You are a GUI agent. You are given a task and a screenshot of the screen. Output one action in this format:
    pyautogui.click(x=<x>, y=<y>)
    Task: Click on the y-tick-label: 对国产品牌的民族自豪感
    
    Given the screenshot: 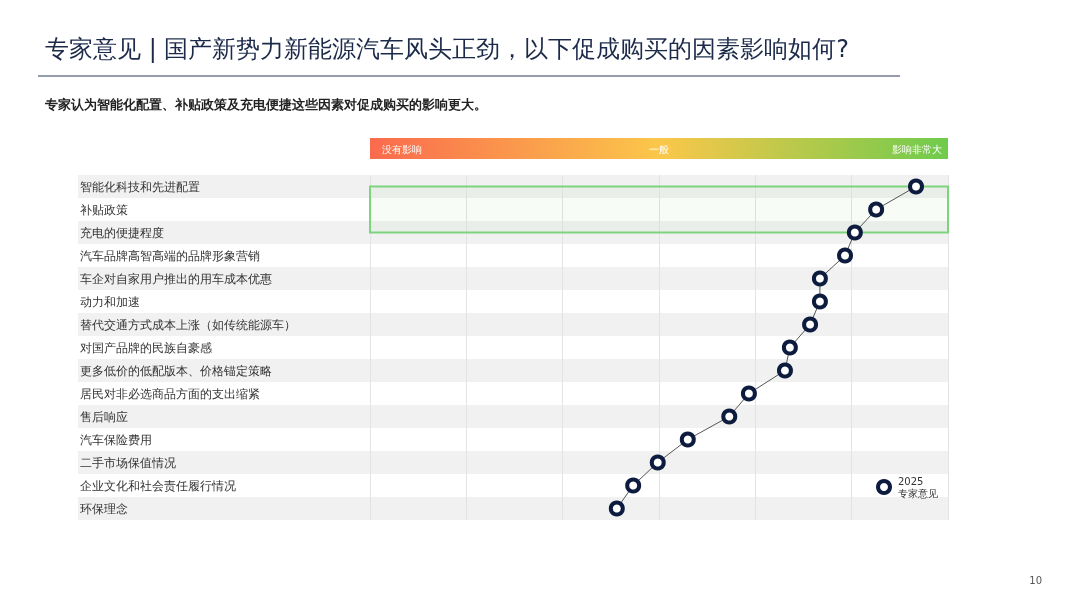 What is the action you would take?
    pyautogui.click(x=146, y=347)
    